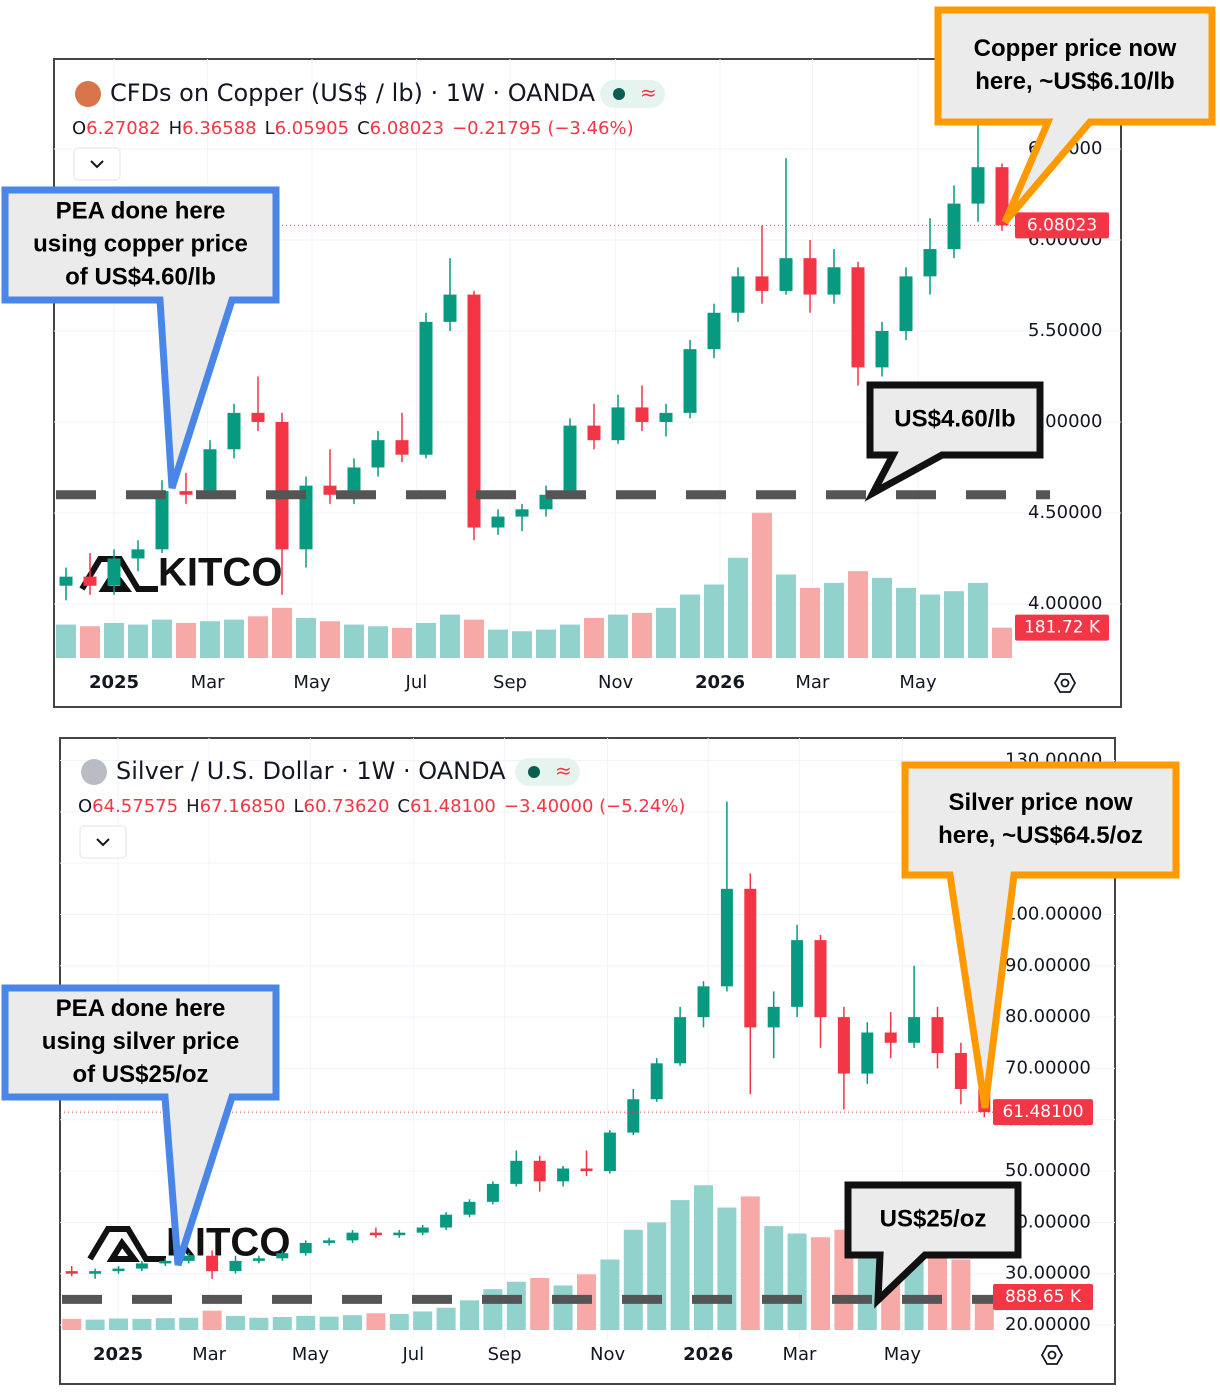 This screenshot has width=1220, height=1392. What do you see at coordinates (1074, 81) in the screenshot?
I see `callout-text: here, ~US$6.10/lb` at bounding box center [1074, 81].